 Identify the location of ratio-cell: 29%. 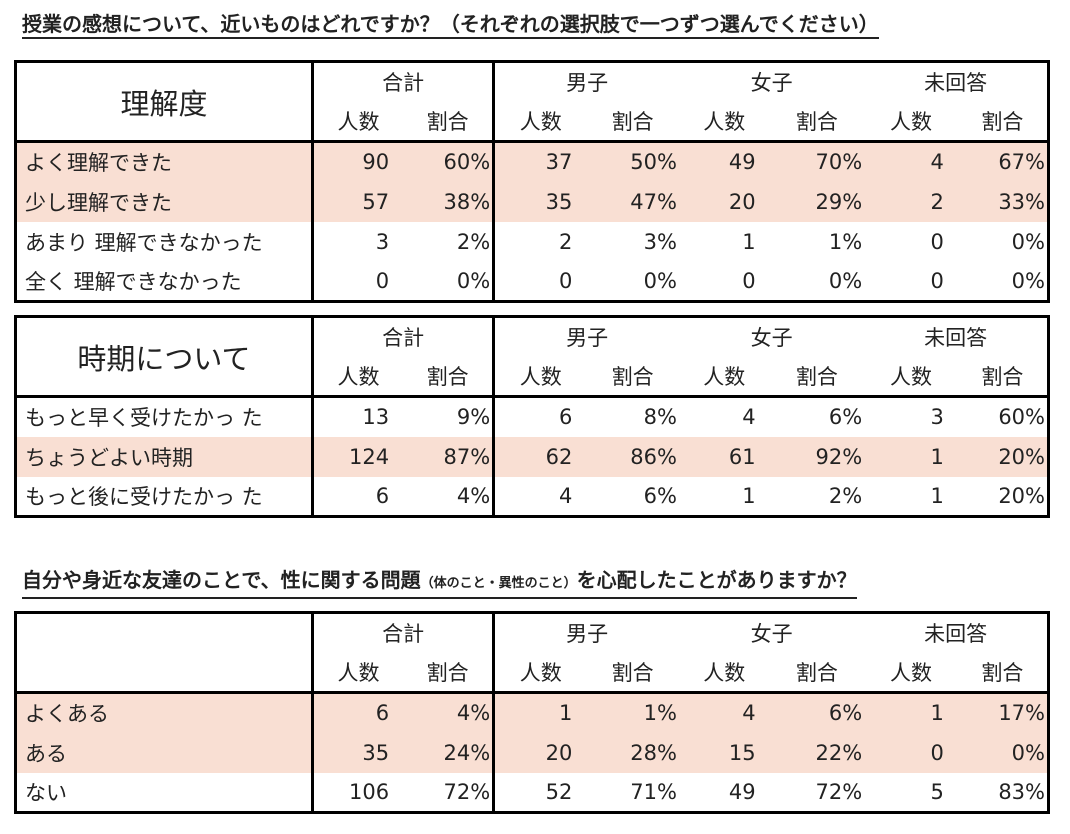
(817, 201).